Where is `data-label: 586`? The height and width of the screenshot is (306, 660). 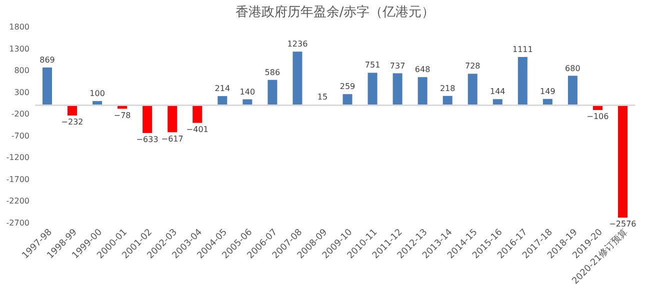 data-label: 586 is located at coordinates (272, 72).